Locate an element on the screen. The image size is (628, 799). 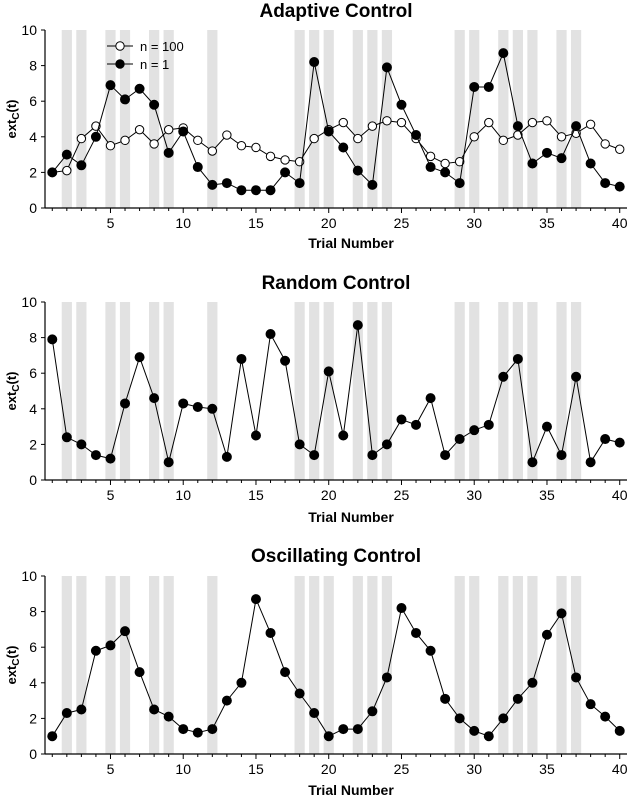
x-tick-label: 25 is located at coordinates (402, 223).